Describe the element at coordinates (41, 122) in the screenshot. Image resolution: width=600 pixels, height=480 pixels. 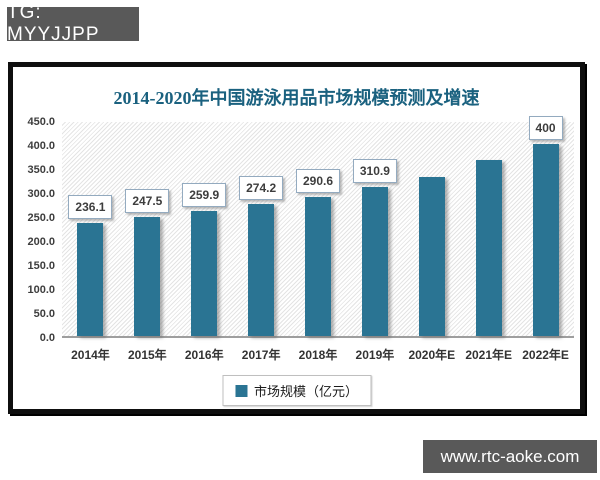
I see `y-tick-label: 450.0` at that location.